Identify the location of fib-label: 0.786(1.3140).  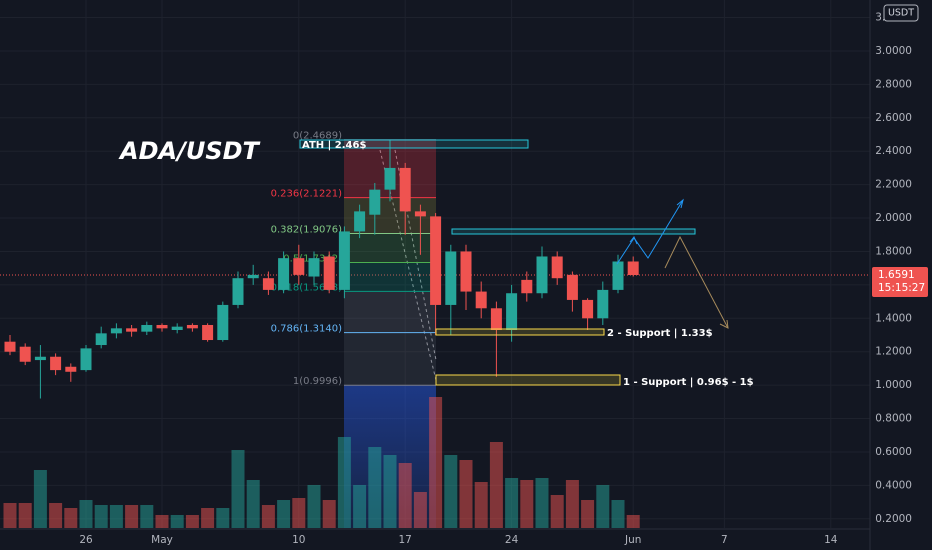
(307, 329).